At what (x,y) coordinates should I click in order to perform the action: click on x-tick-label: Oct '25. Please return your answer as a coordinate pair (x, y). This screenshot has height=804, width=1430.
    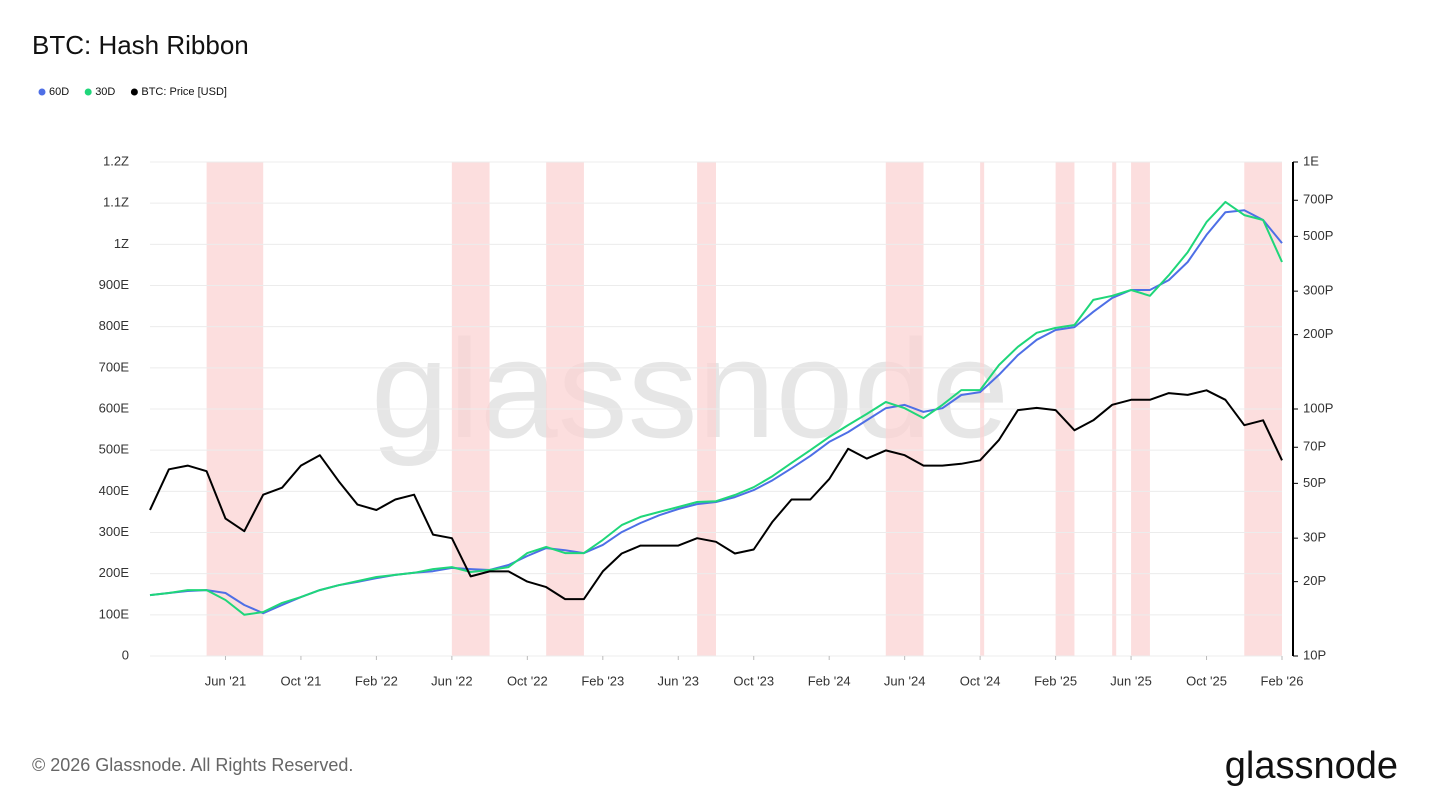
    Looking at the image, I should click on (1206, 680).